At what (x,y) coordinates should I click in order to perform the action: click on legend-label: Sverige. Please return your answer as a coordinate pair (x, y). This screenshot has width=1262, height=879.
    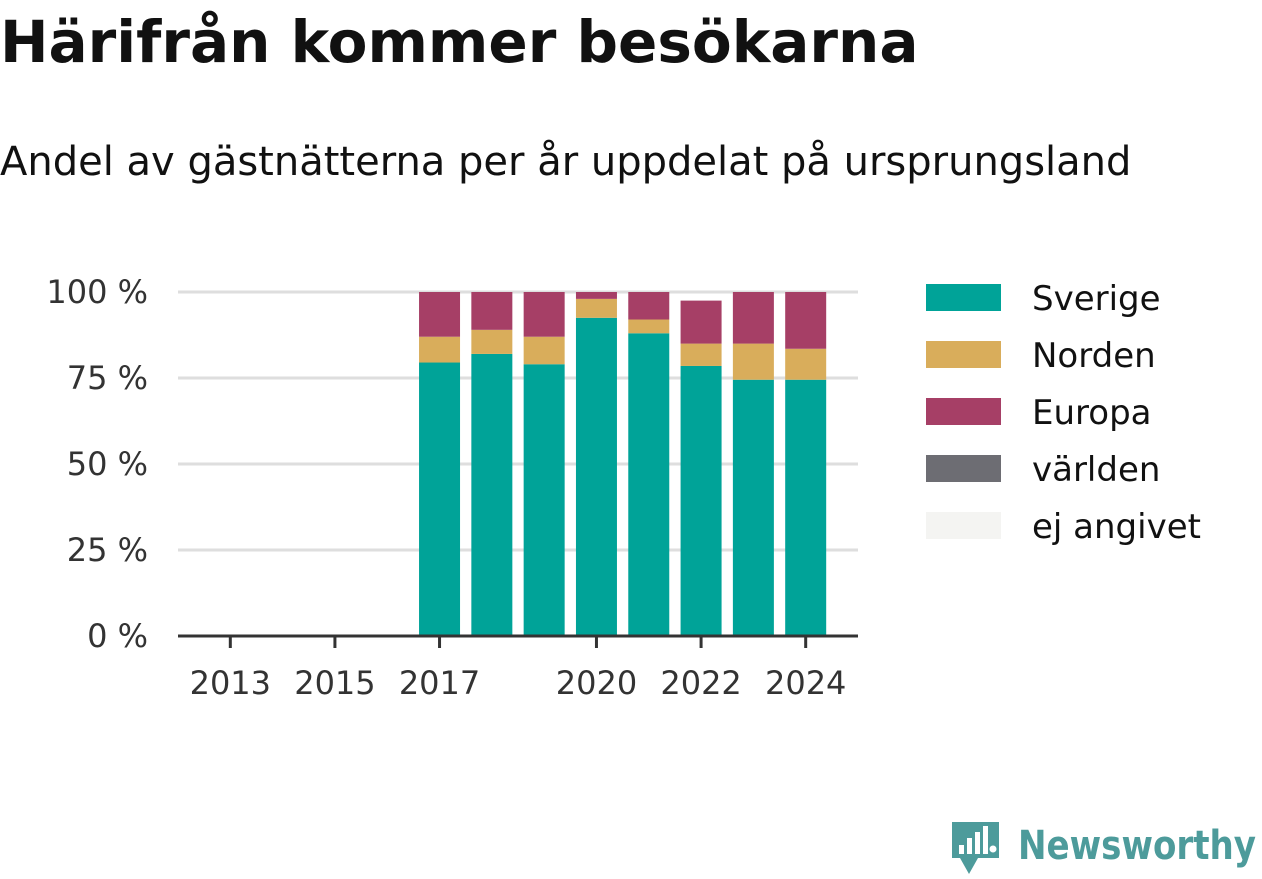
    Looking at the image, I should click on (1096, 299).